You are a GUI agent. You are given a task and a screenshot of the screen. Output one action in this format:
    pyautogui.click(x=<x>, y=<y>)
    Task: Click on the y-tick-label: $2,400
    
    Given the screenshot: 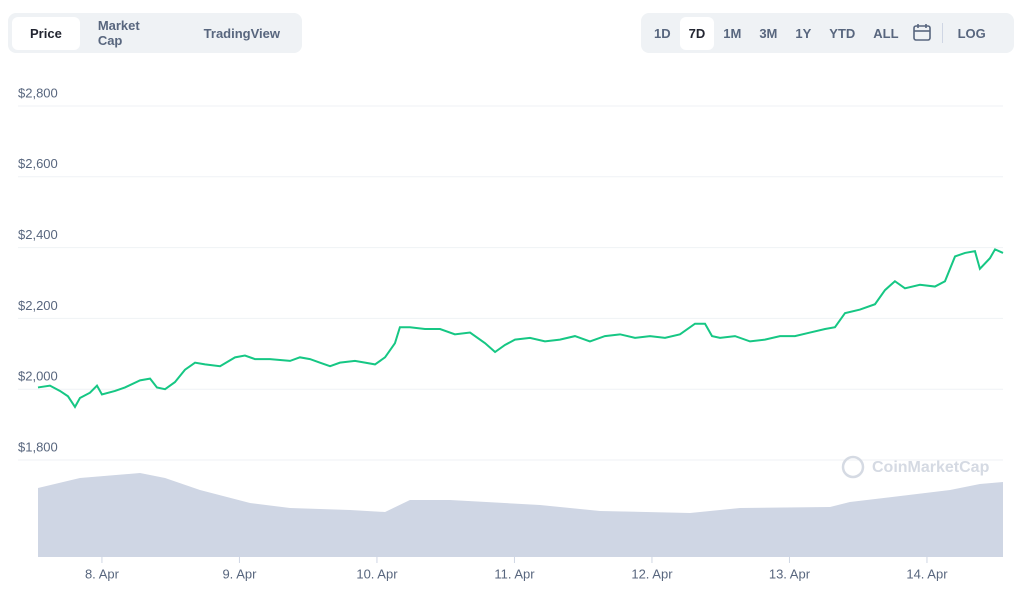 What is the action you would take?
    pyautogui.click(x=38, y=234)
    